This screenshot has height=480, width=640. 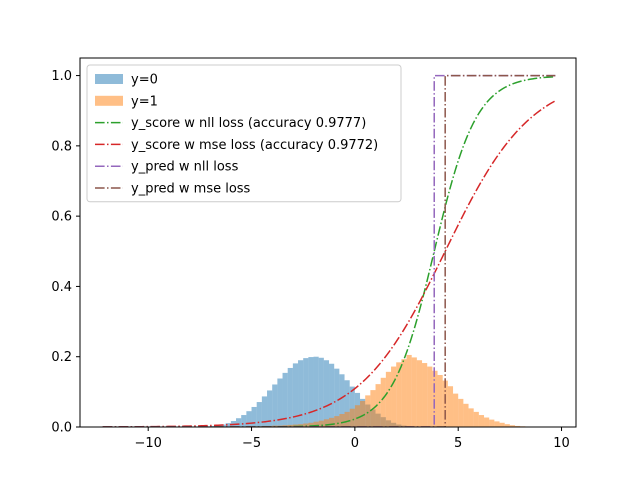 I want to click on x-tick-label-1: −5, so click(x=251, y=443).